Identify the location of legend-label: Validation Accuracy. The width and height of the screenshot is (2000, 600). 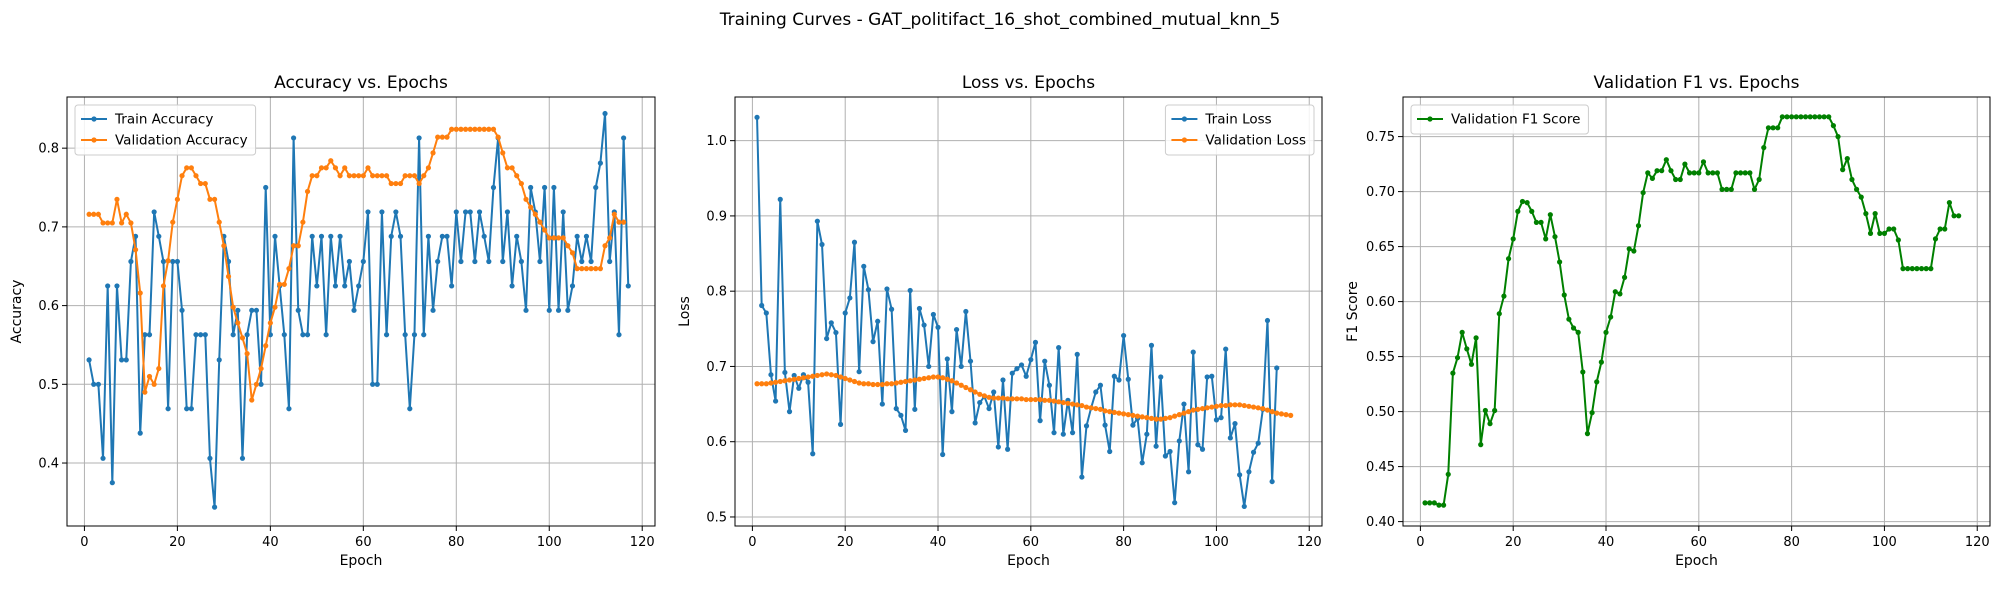
(181, 141).